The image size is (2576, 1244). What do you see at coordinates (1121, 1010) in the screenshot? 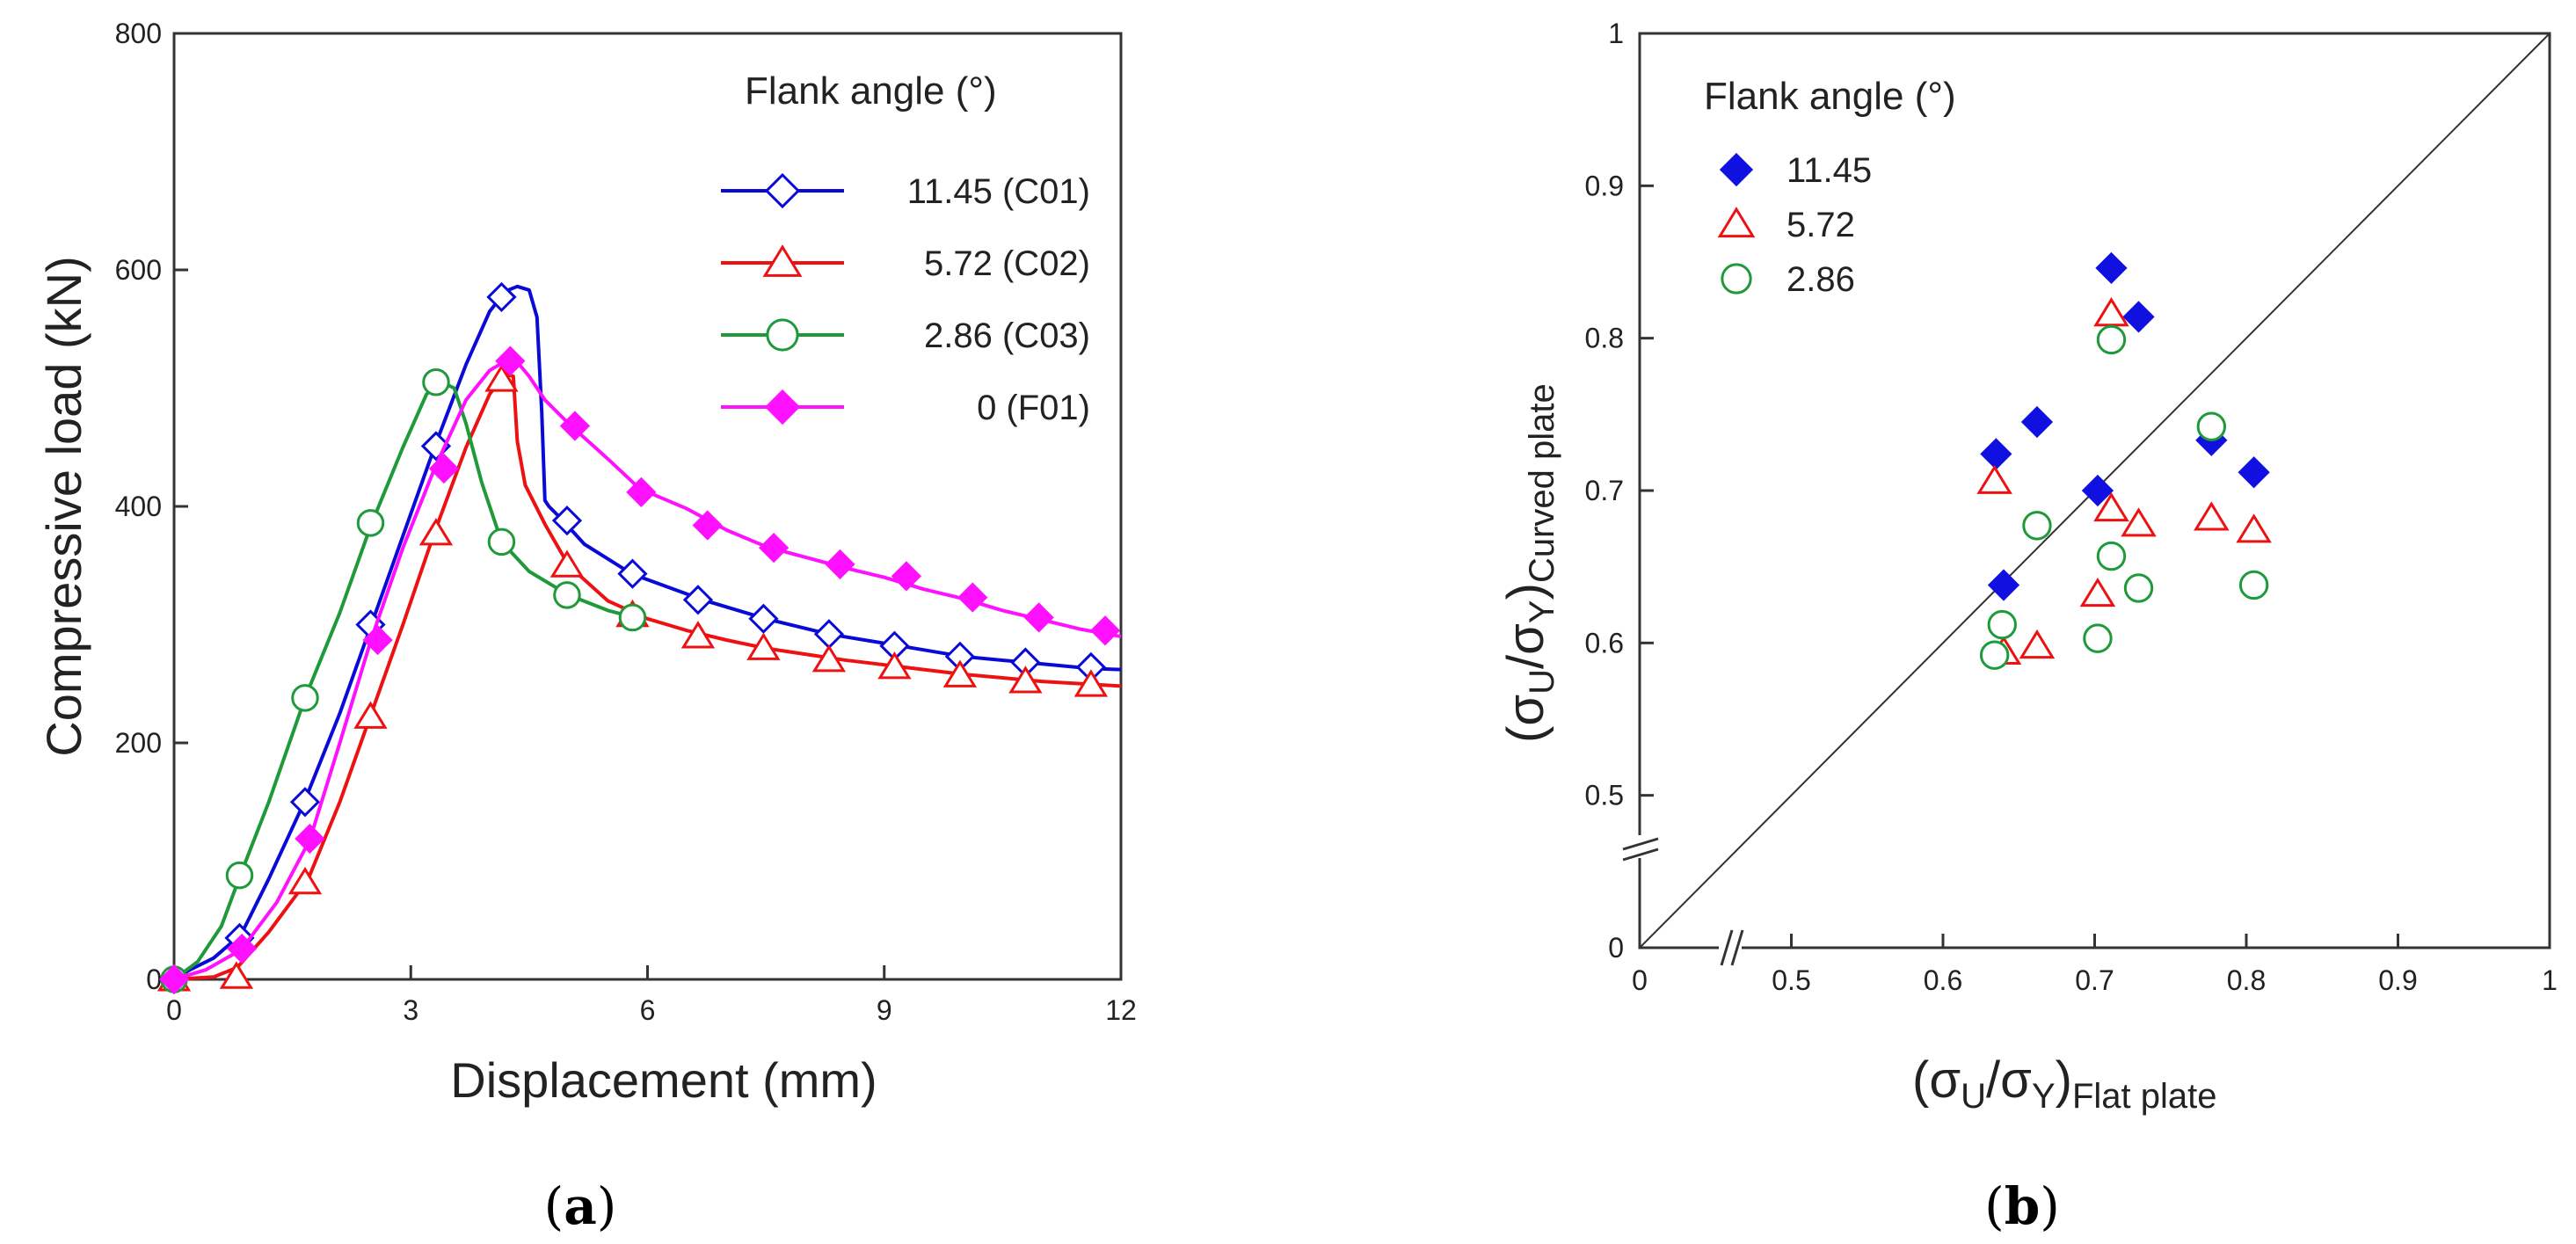
I see `x-tick-label: 12` at bounding box center [1121, 1010].